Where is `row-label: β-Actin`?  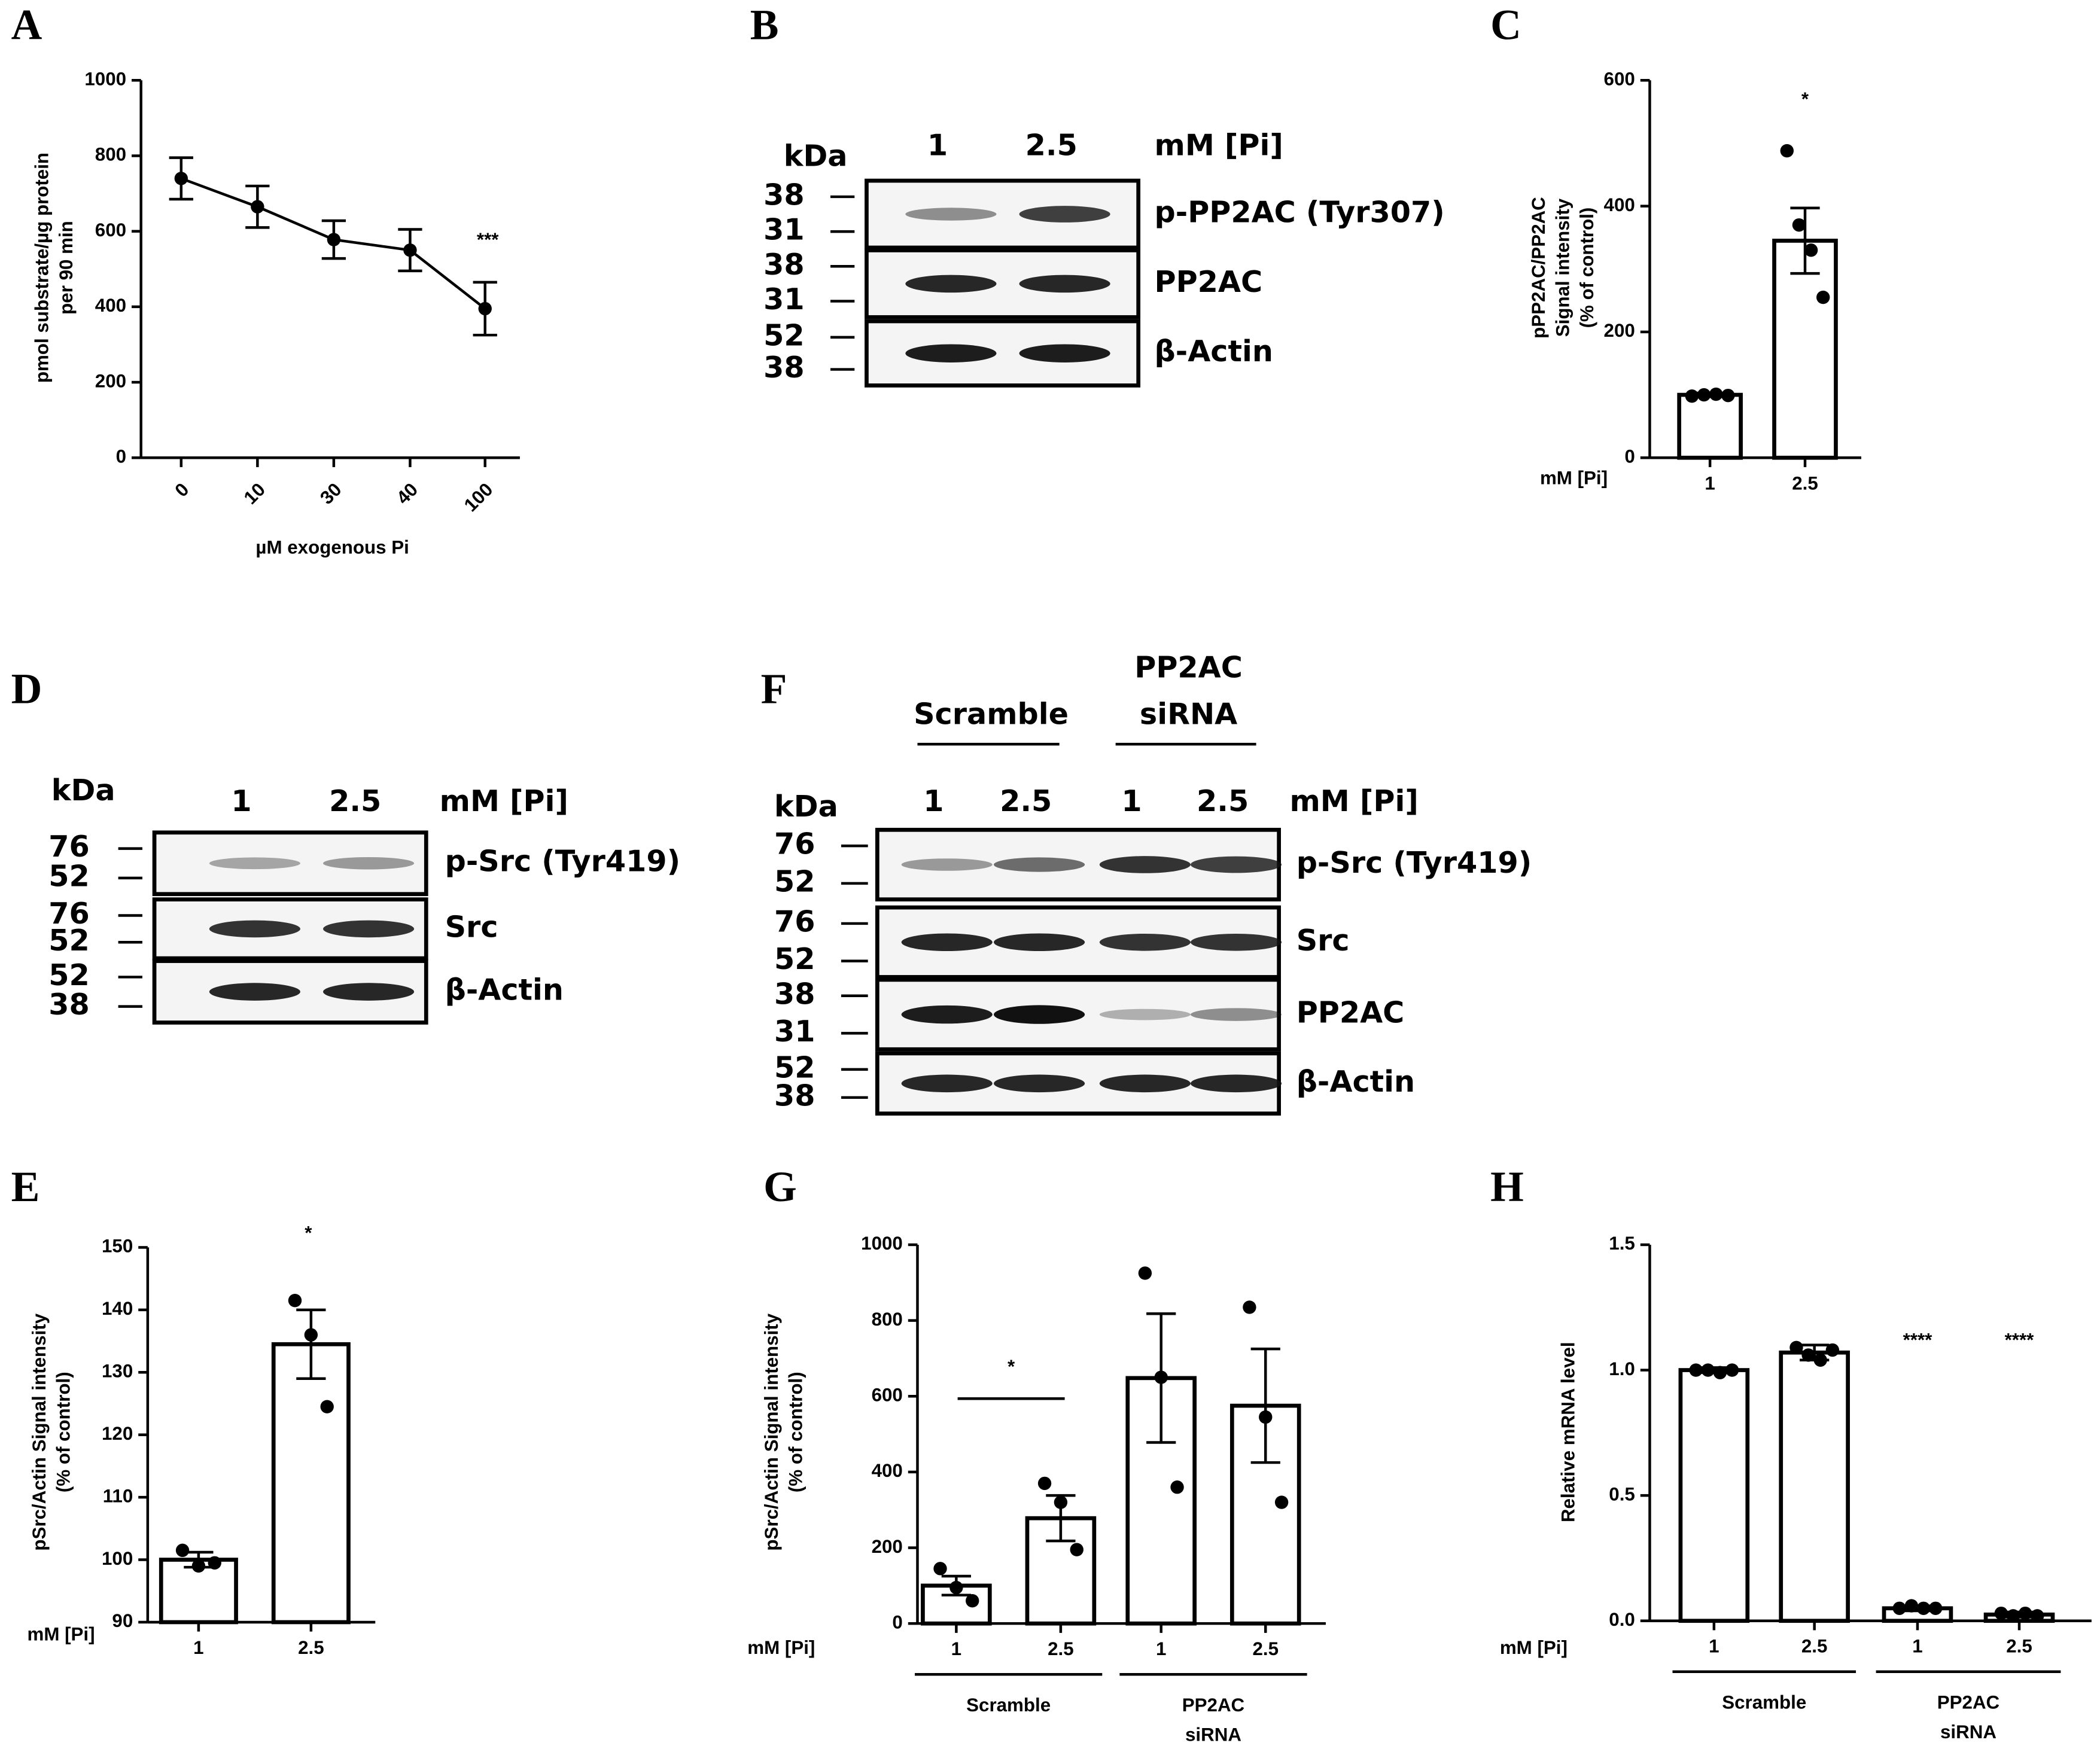 row-label: β-Actin is located at coordinates (504, 990).